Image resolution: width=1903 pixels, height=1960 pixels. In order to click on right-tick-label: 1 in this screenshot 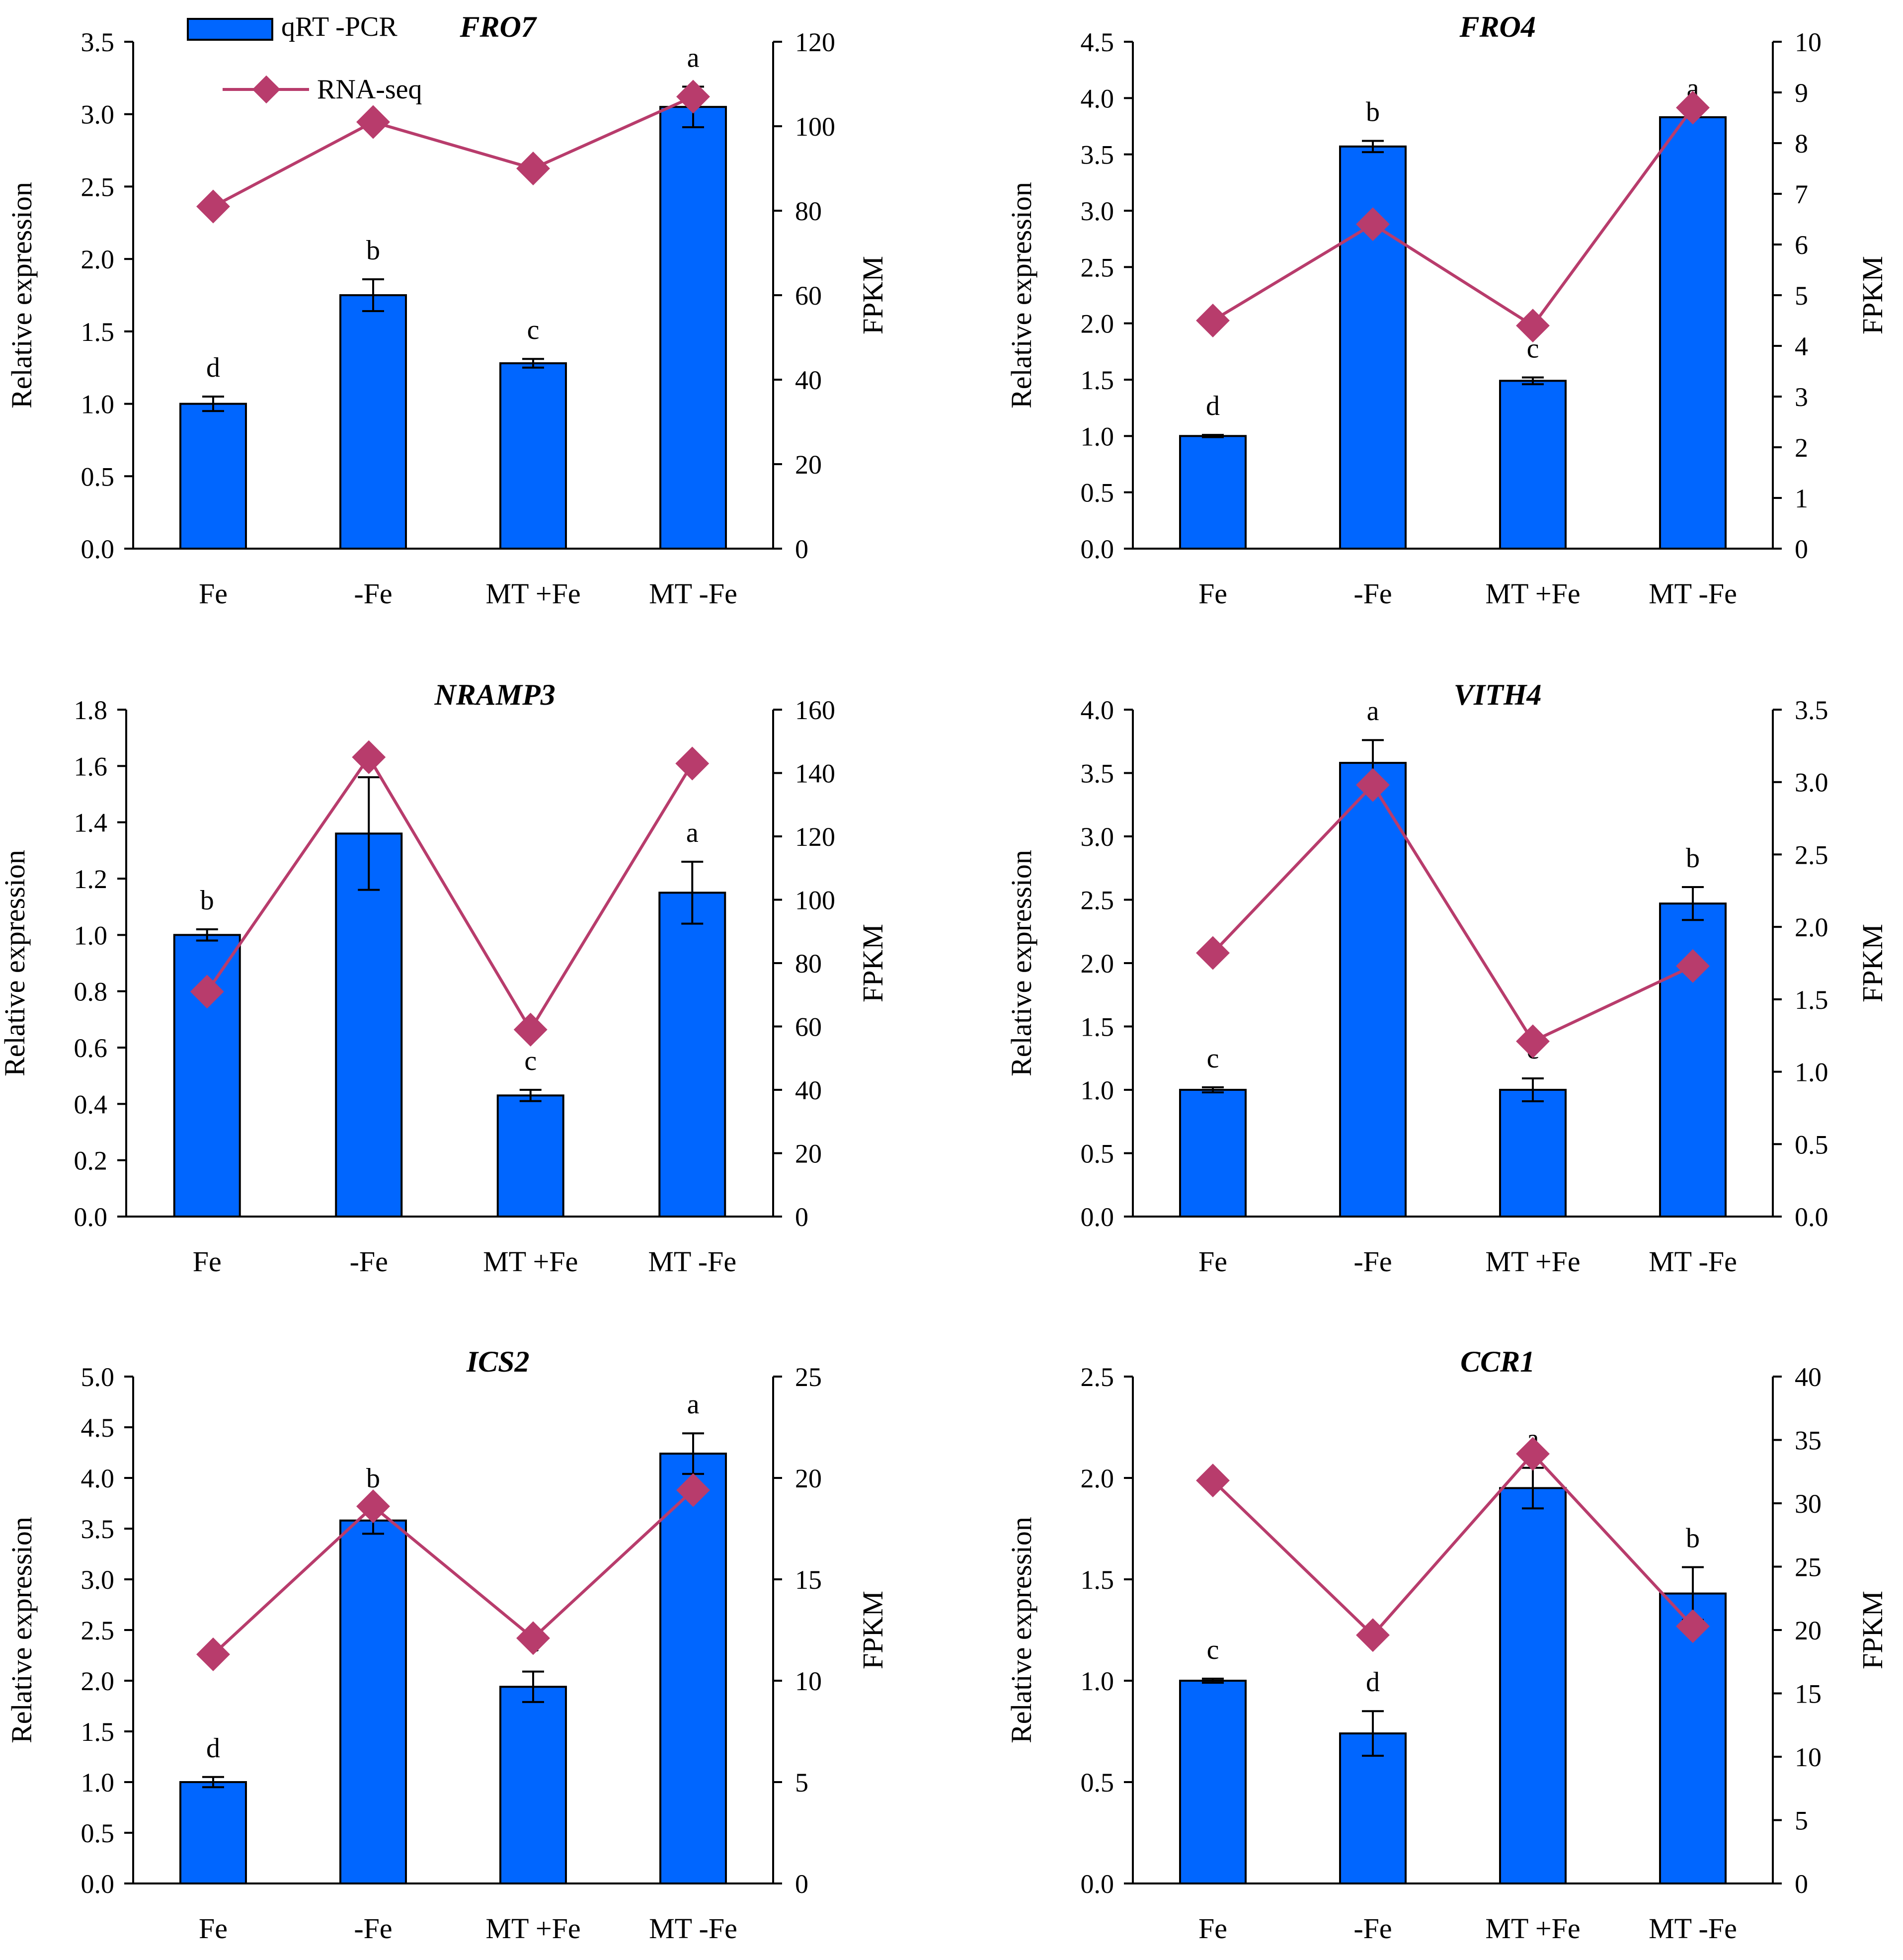, I will do `click(1801, 499)`.